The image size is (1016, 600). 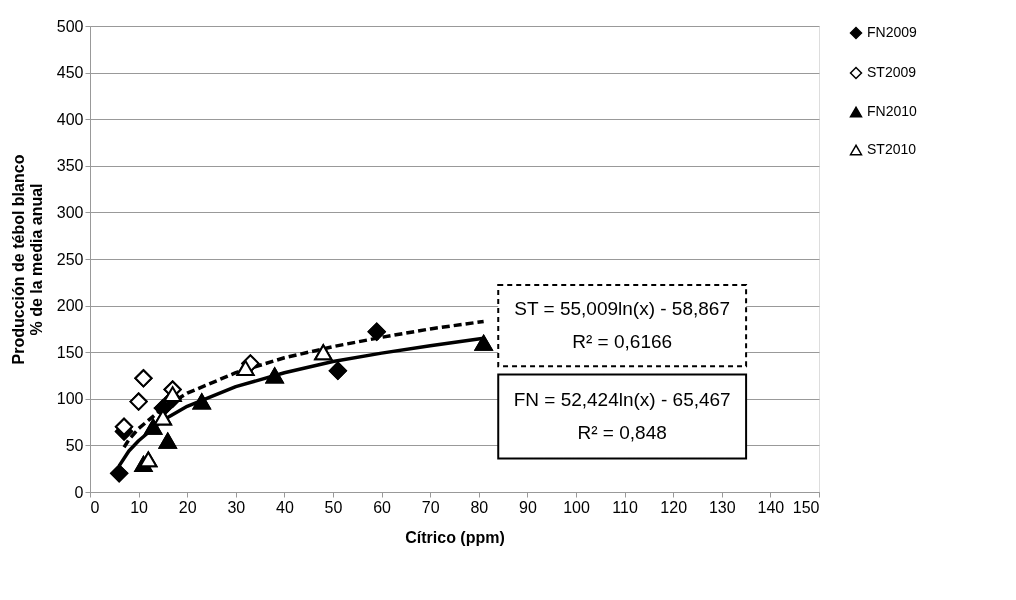 I want to click on annotation: R² = 0,848, so click(x=622, y=433).